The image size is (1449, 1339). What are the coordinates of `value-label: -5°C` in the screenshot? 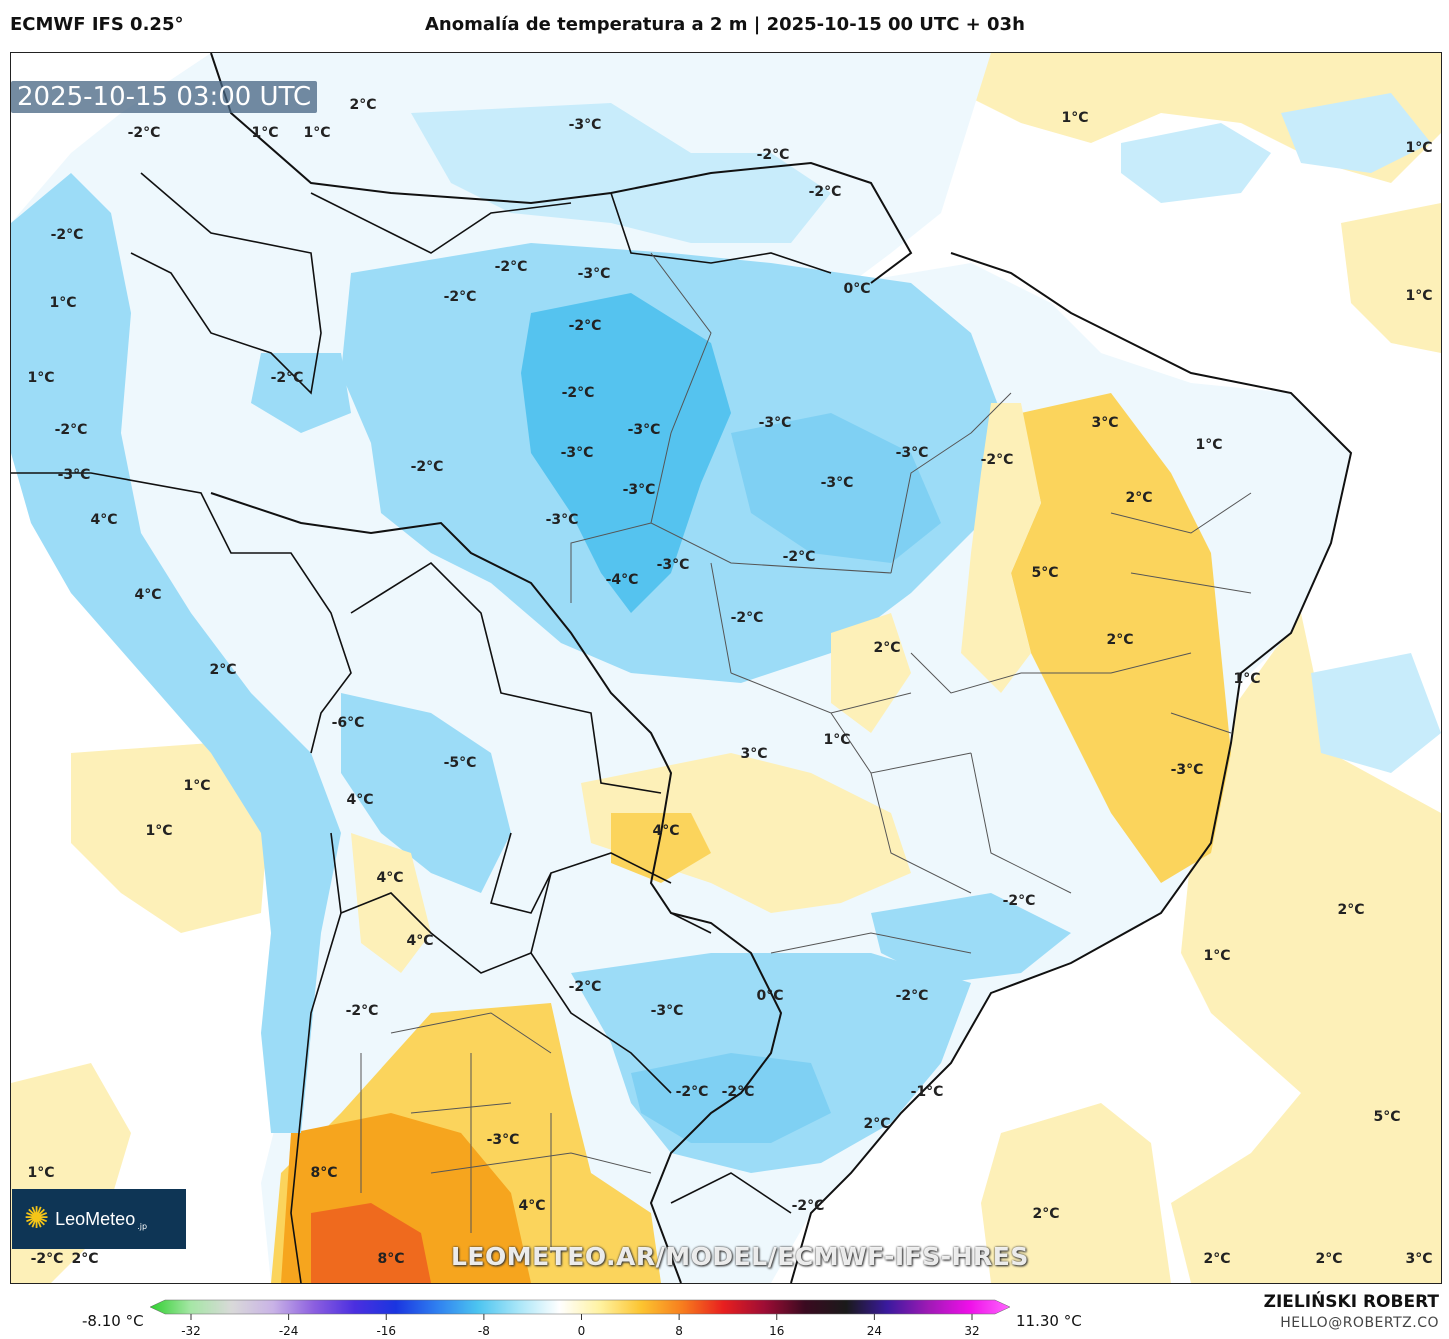 It's located at (460, 763).